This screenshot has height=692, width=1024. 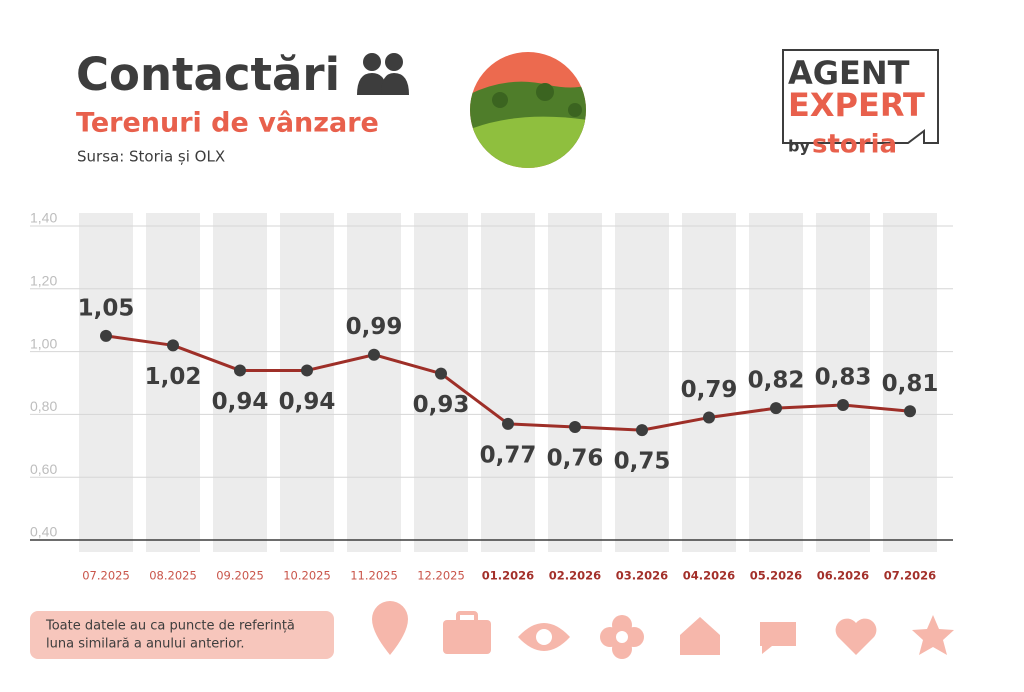 What do you see at coordinates (43, 469) in the screenshot?
I see `y-tick-label: 0,60` at bounding box center [43, 469].